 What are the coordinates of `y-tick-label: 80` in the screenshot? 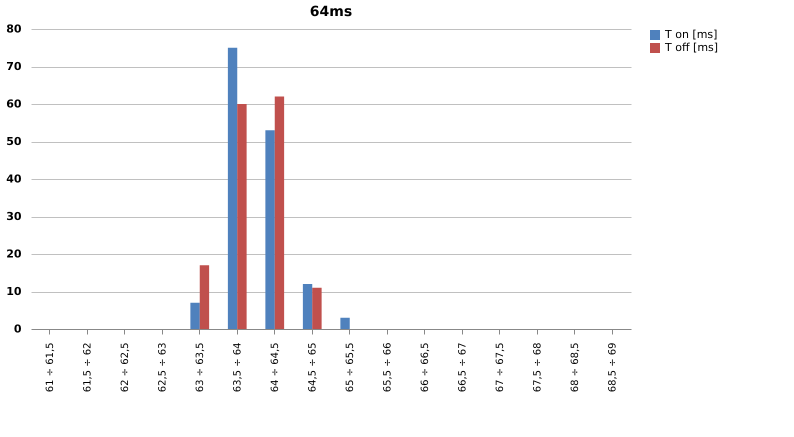 It's located at (14, 29).